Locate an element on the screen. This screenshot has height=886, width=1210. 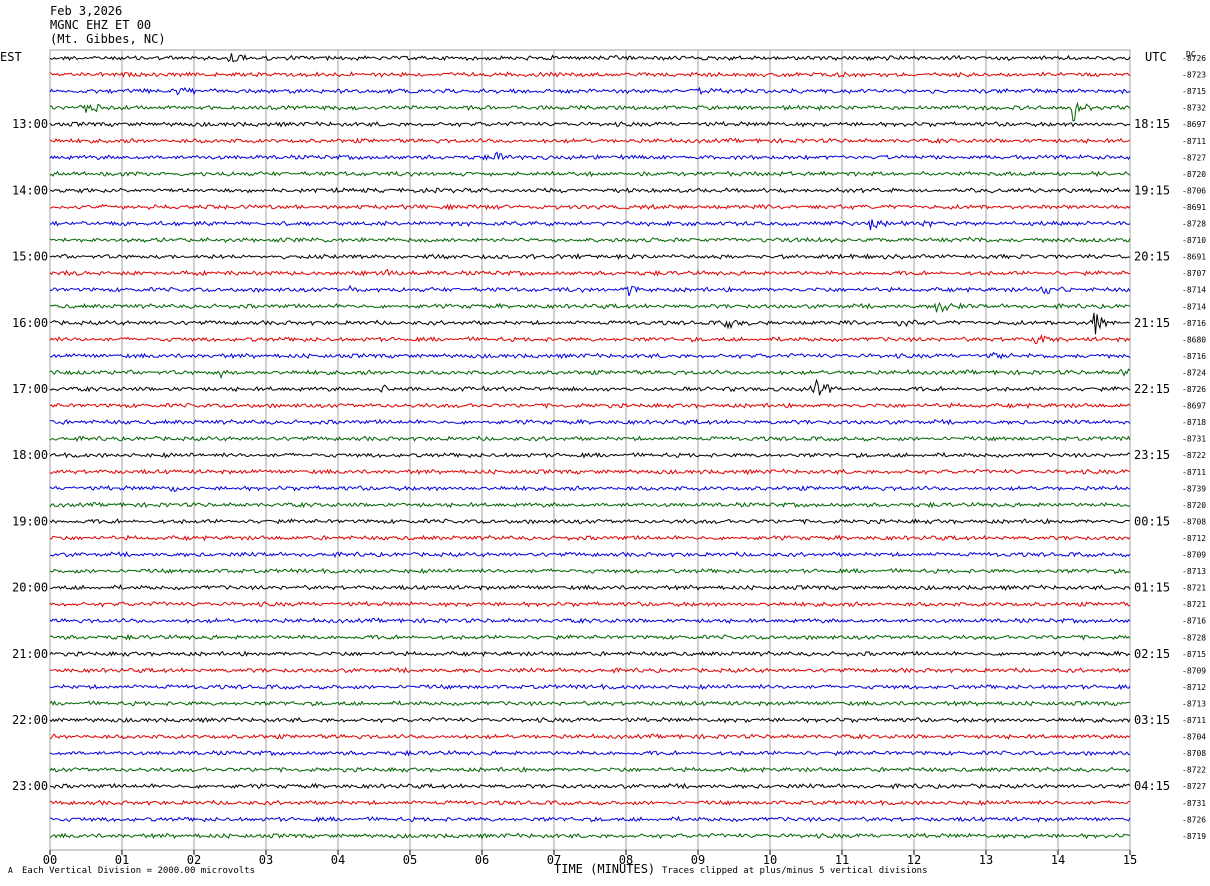
station-label: MGNC EHZ ET 00 is located at coordinates (101, 25).